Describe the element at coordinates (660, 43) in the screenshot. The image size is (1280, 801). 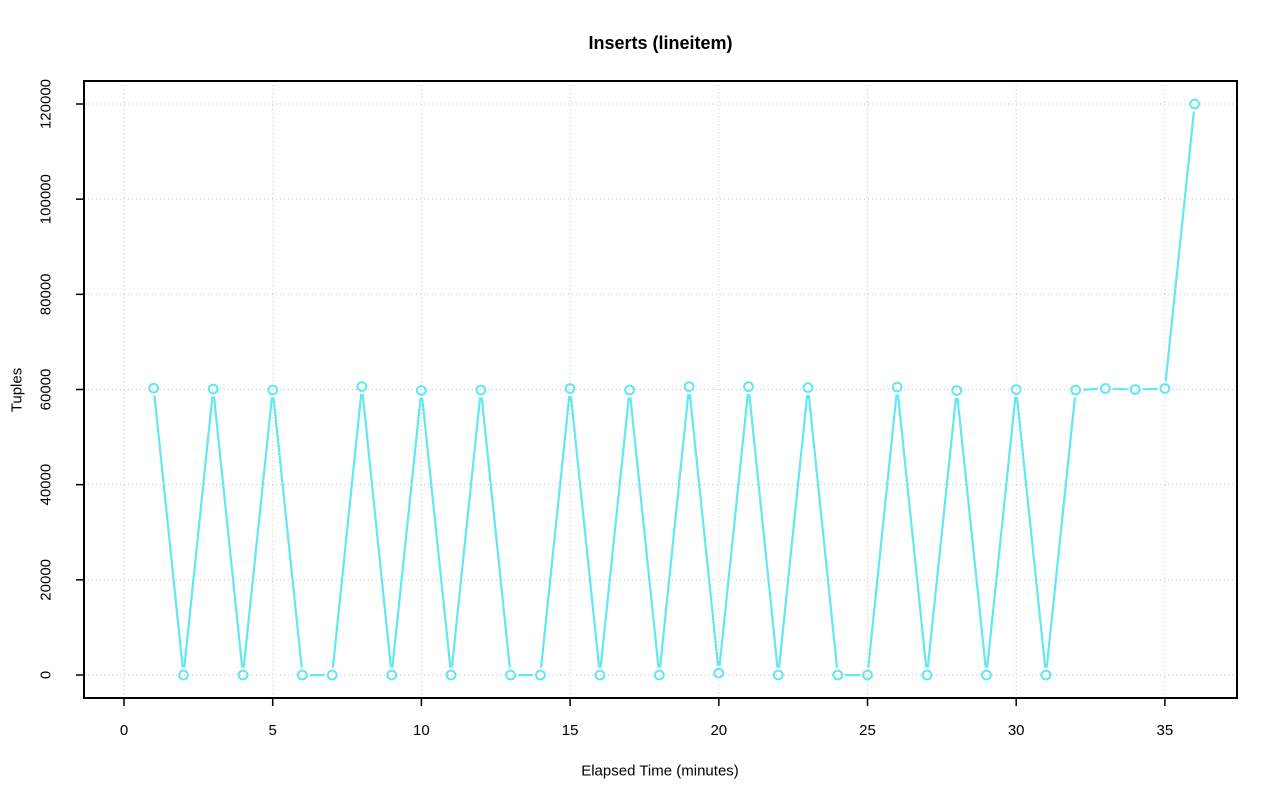
I see `chart-title: Inserts (lineitem)` at that location.